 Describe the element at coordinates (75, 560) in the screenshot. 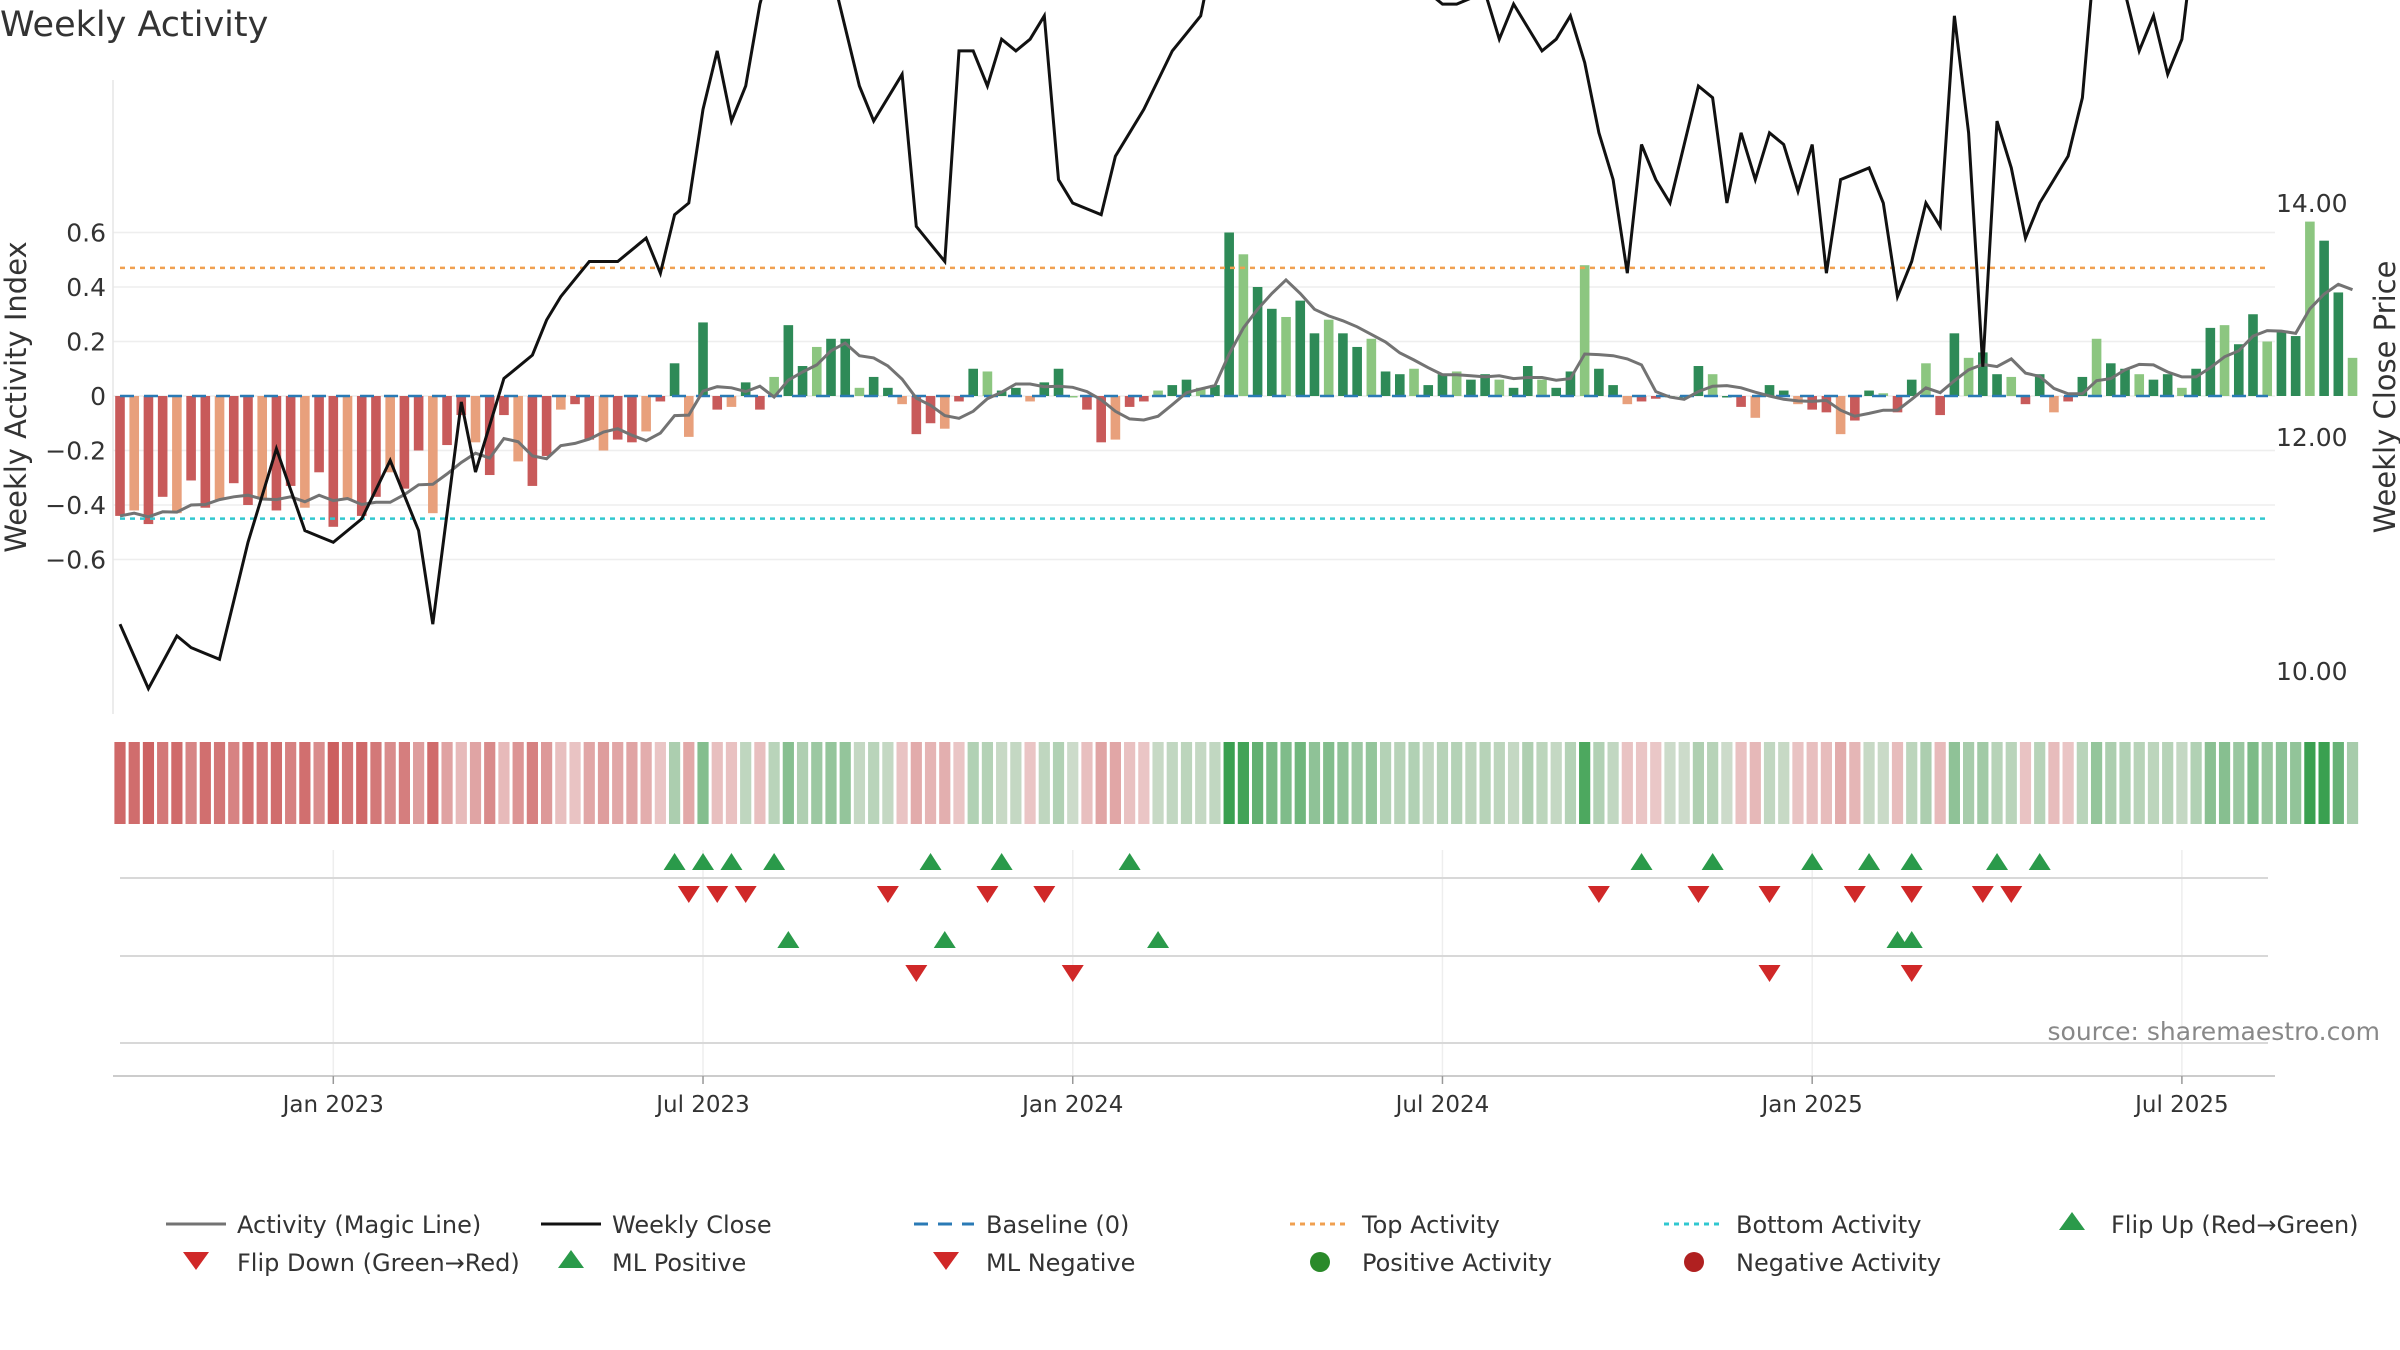

I see `y-tick-label: −0.6` at that location.